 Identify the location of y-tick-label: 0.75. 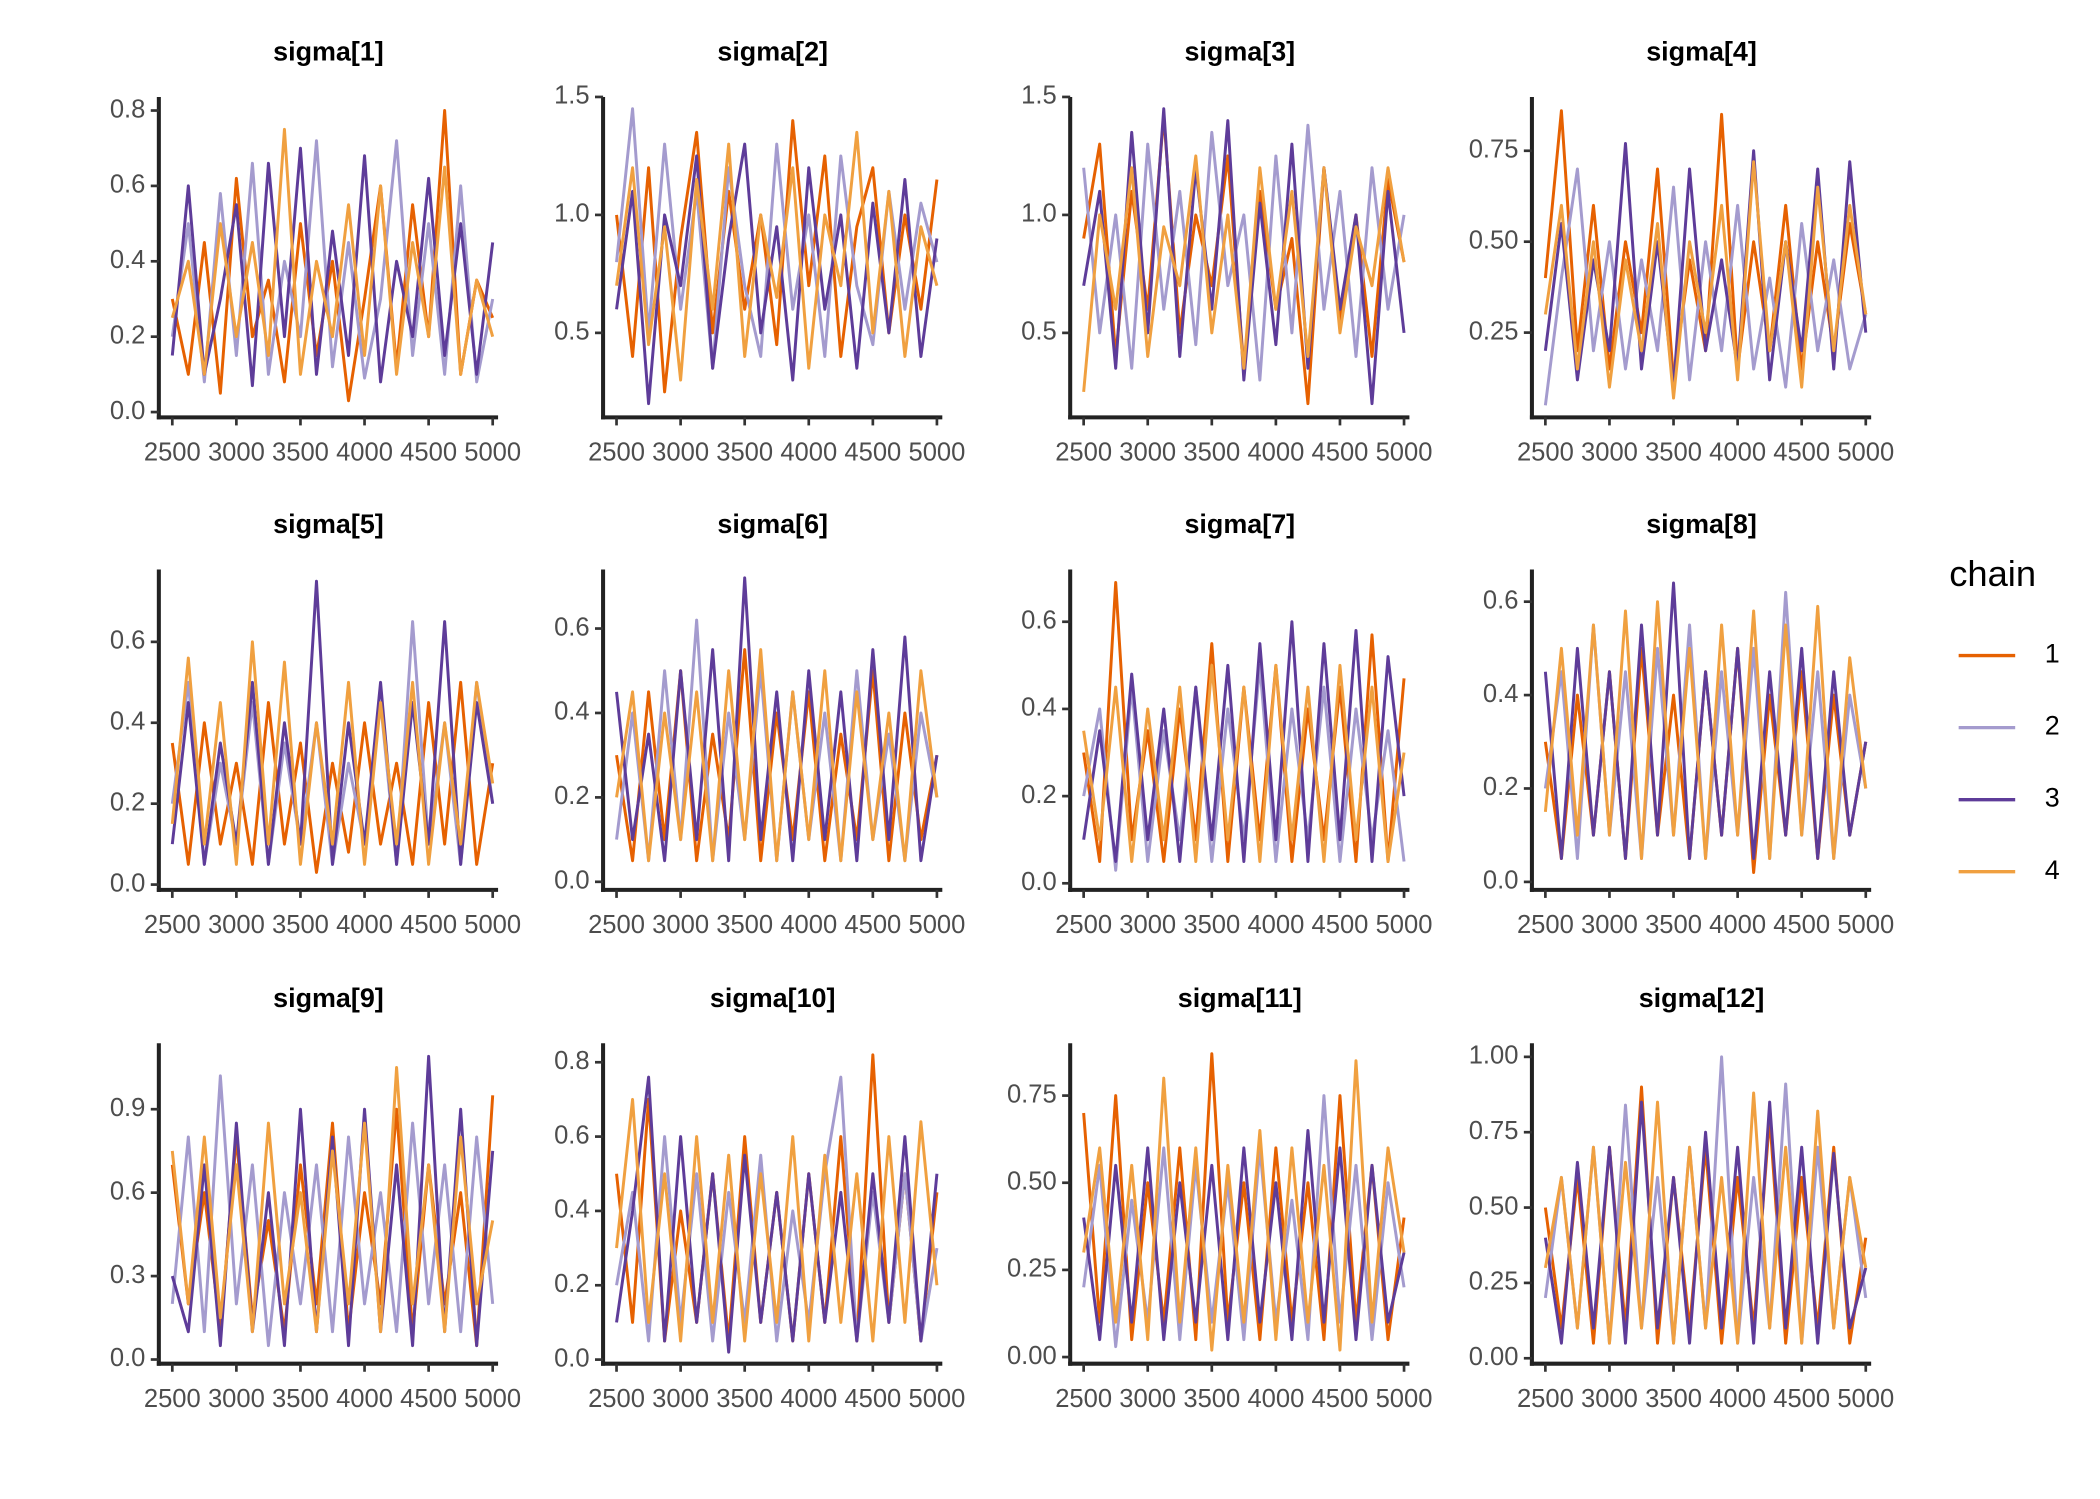
(1494, 1131).